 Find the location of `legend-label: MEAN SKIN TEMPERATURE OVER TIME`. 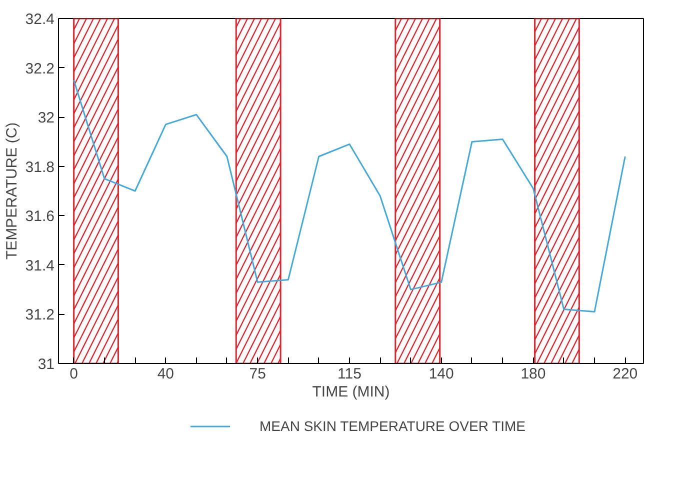

legend-label: MEAN SKIN TEMPERATURE OVER TIME is located at coordinates (392, 426).